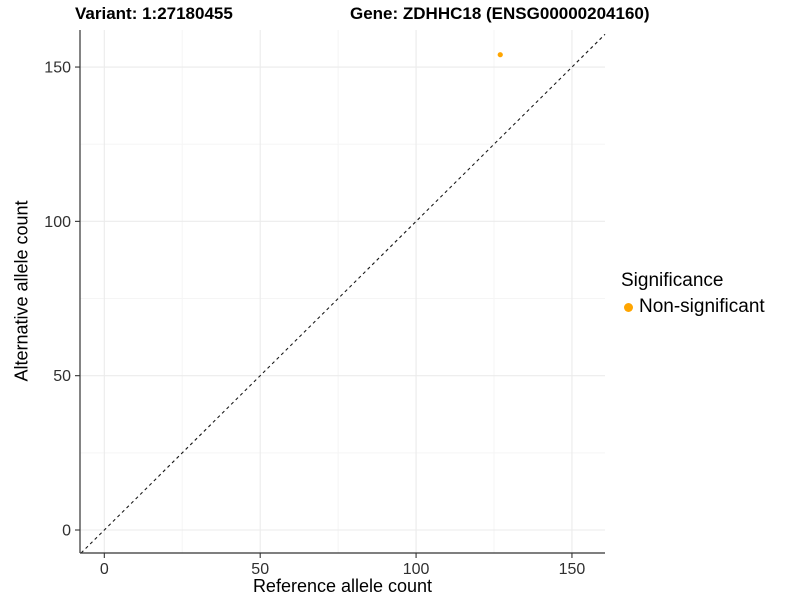 This screenshot has width=800, height=600. What do you see at coordinates (62, 376) in the screenshot?
I see `y-axis-tick-label: 50` at bounding box center [62, 376].